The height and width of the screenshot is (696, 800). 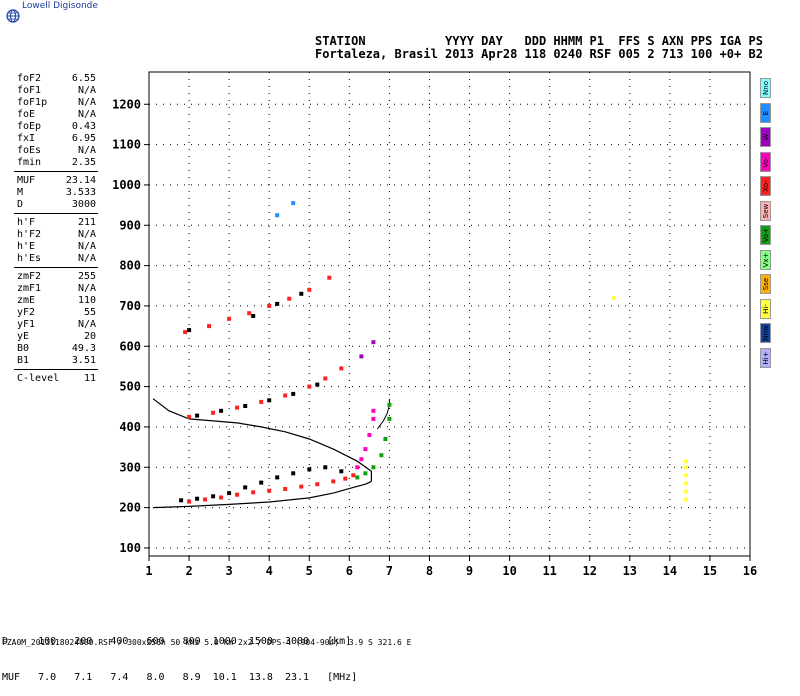 I want to click on param-b0: B0 49.3, so click(x=56, y=349).